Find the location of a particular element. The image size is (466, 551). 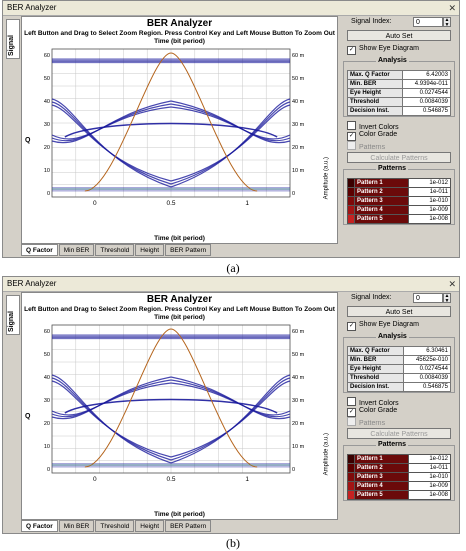

y-right-tick-label: 20 m is located at coordinates (298, 148).